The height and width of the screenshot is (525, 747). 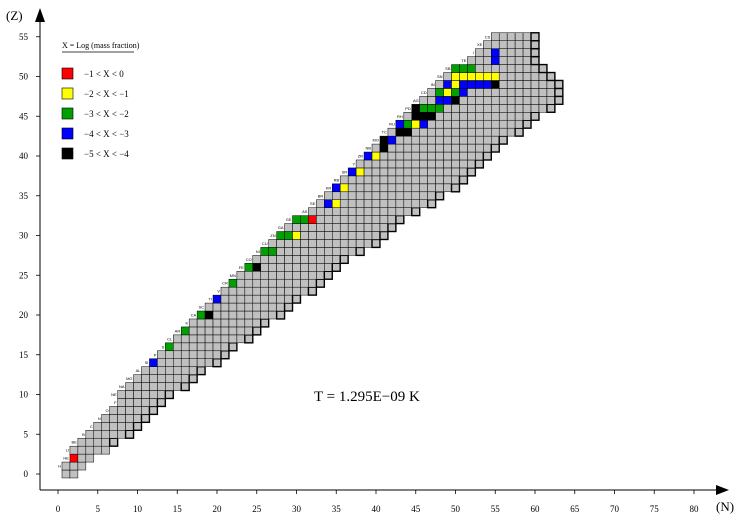 I want to click on element-label: ZR, so click(x=360, y=156).